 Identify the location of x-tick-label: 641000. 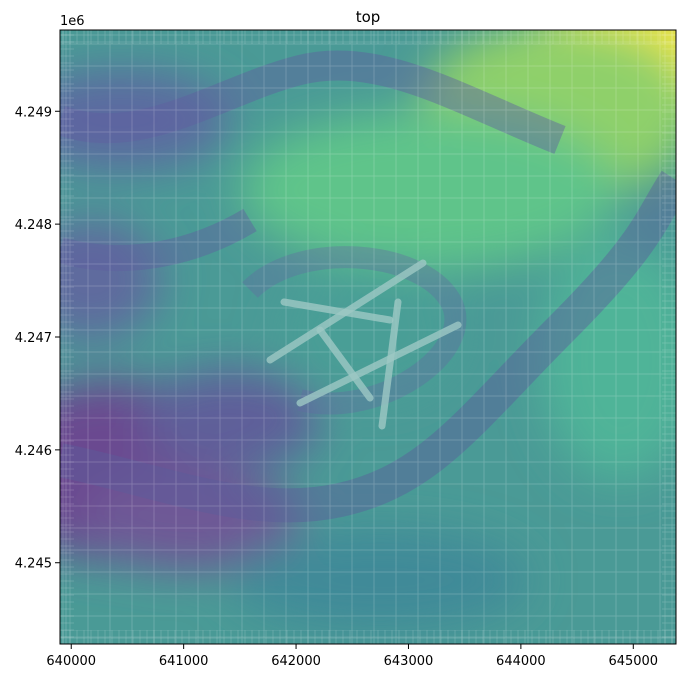
(184, 661).